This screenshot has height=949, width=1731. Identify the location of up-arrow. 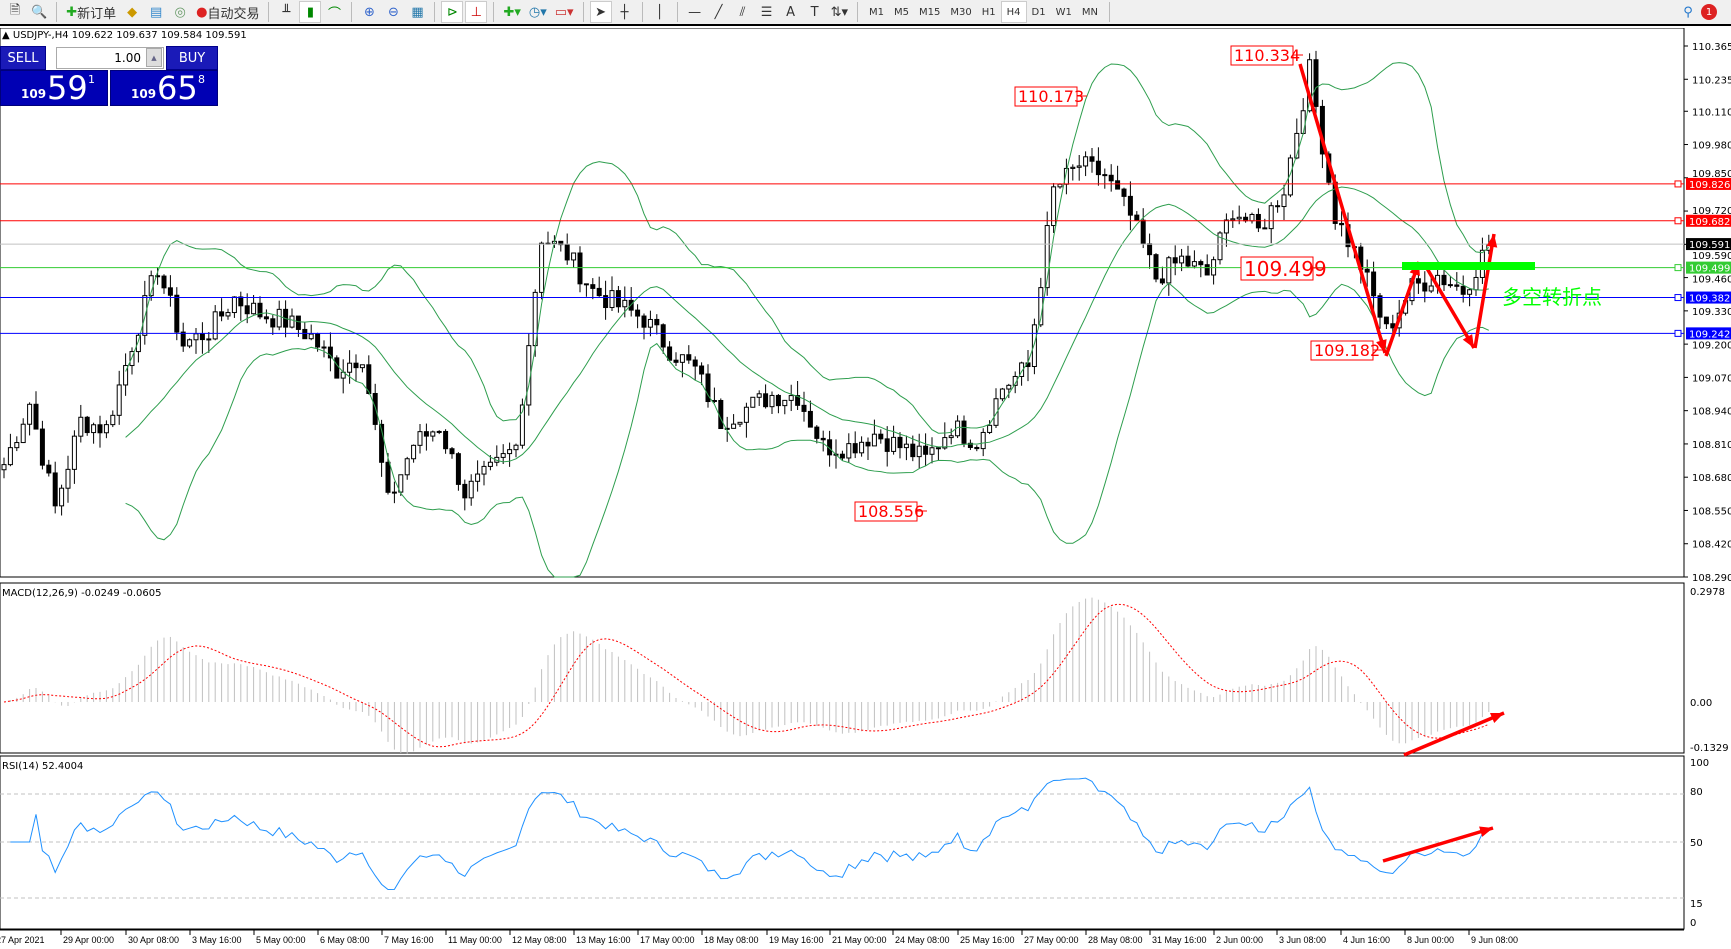
(1402, 309).